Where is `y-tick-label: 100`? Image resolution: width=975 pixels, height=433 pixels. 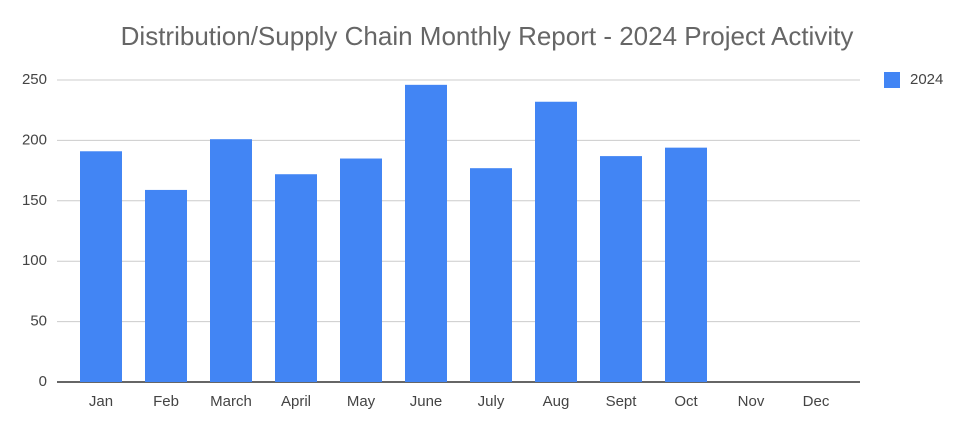 y-tick-label: 100 is located at coordinates (34, 260).